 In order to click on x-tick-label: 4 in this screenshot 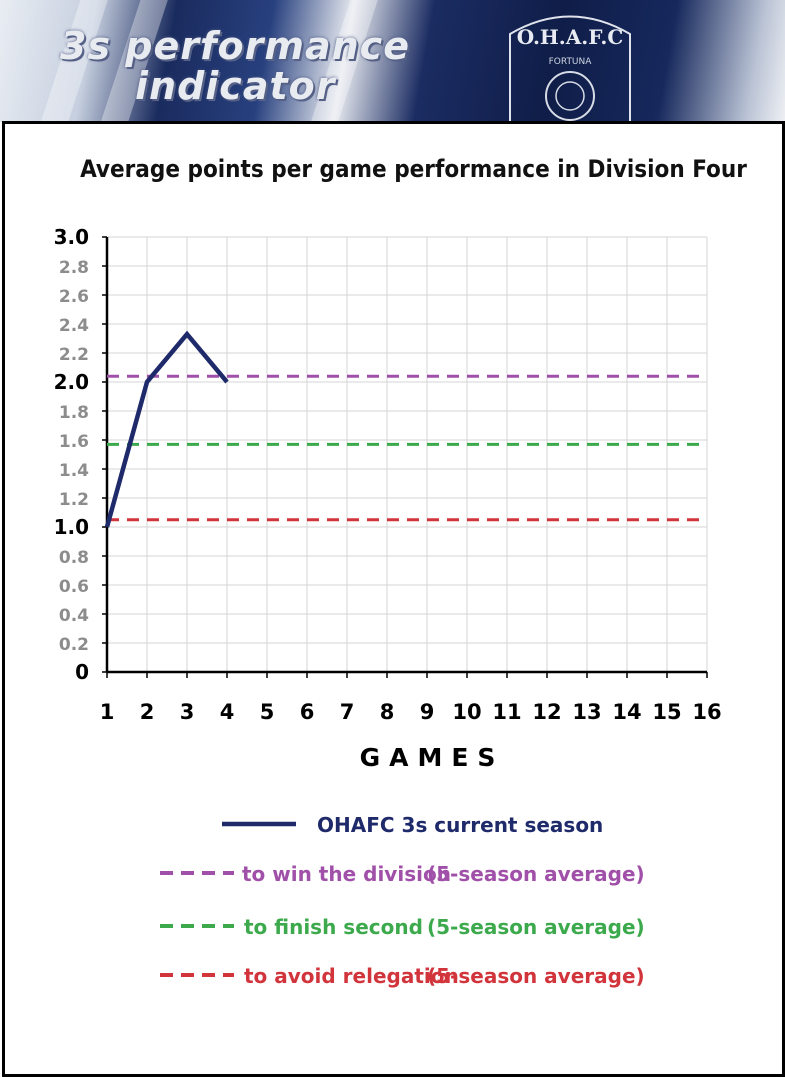, I will do `click(227, 712)`.